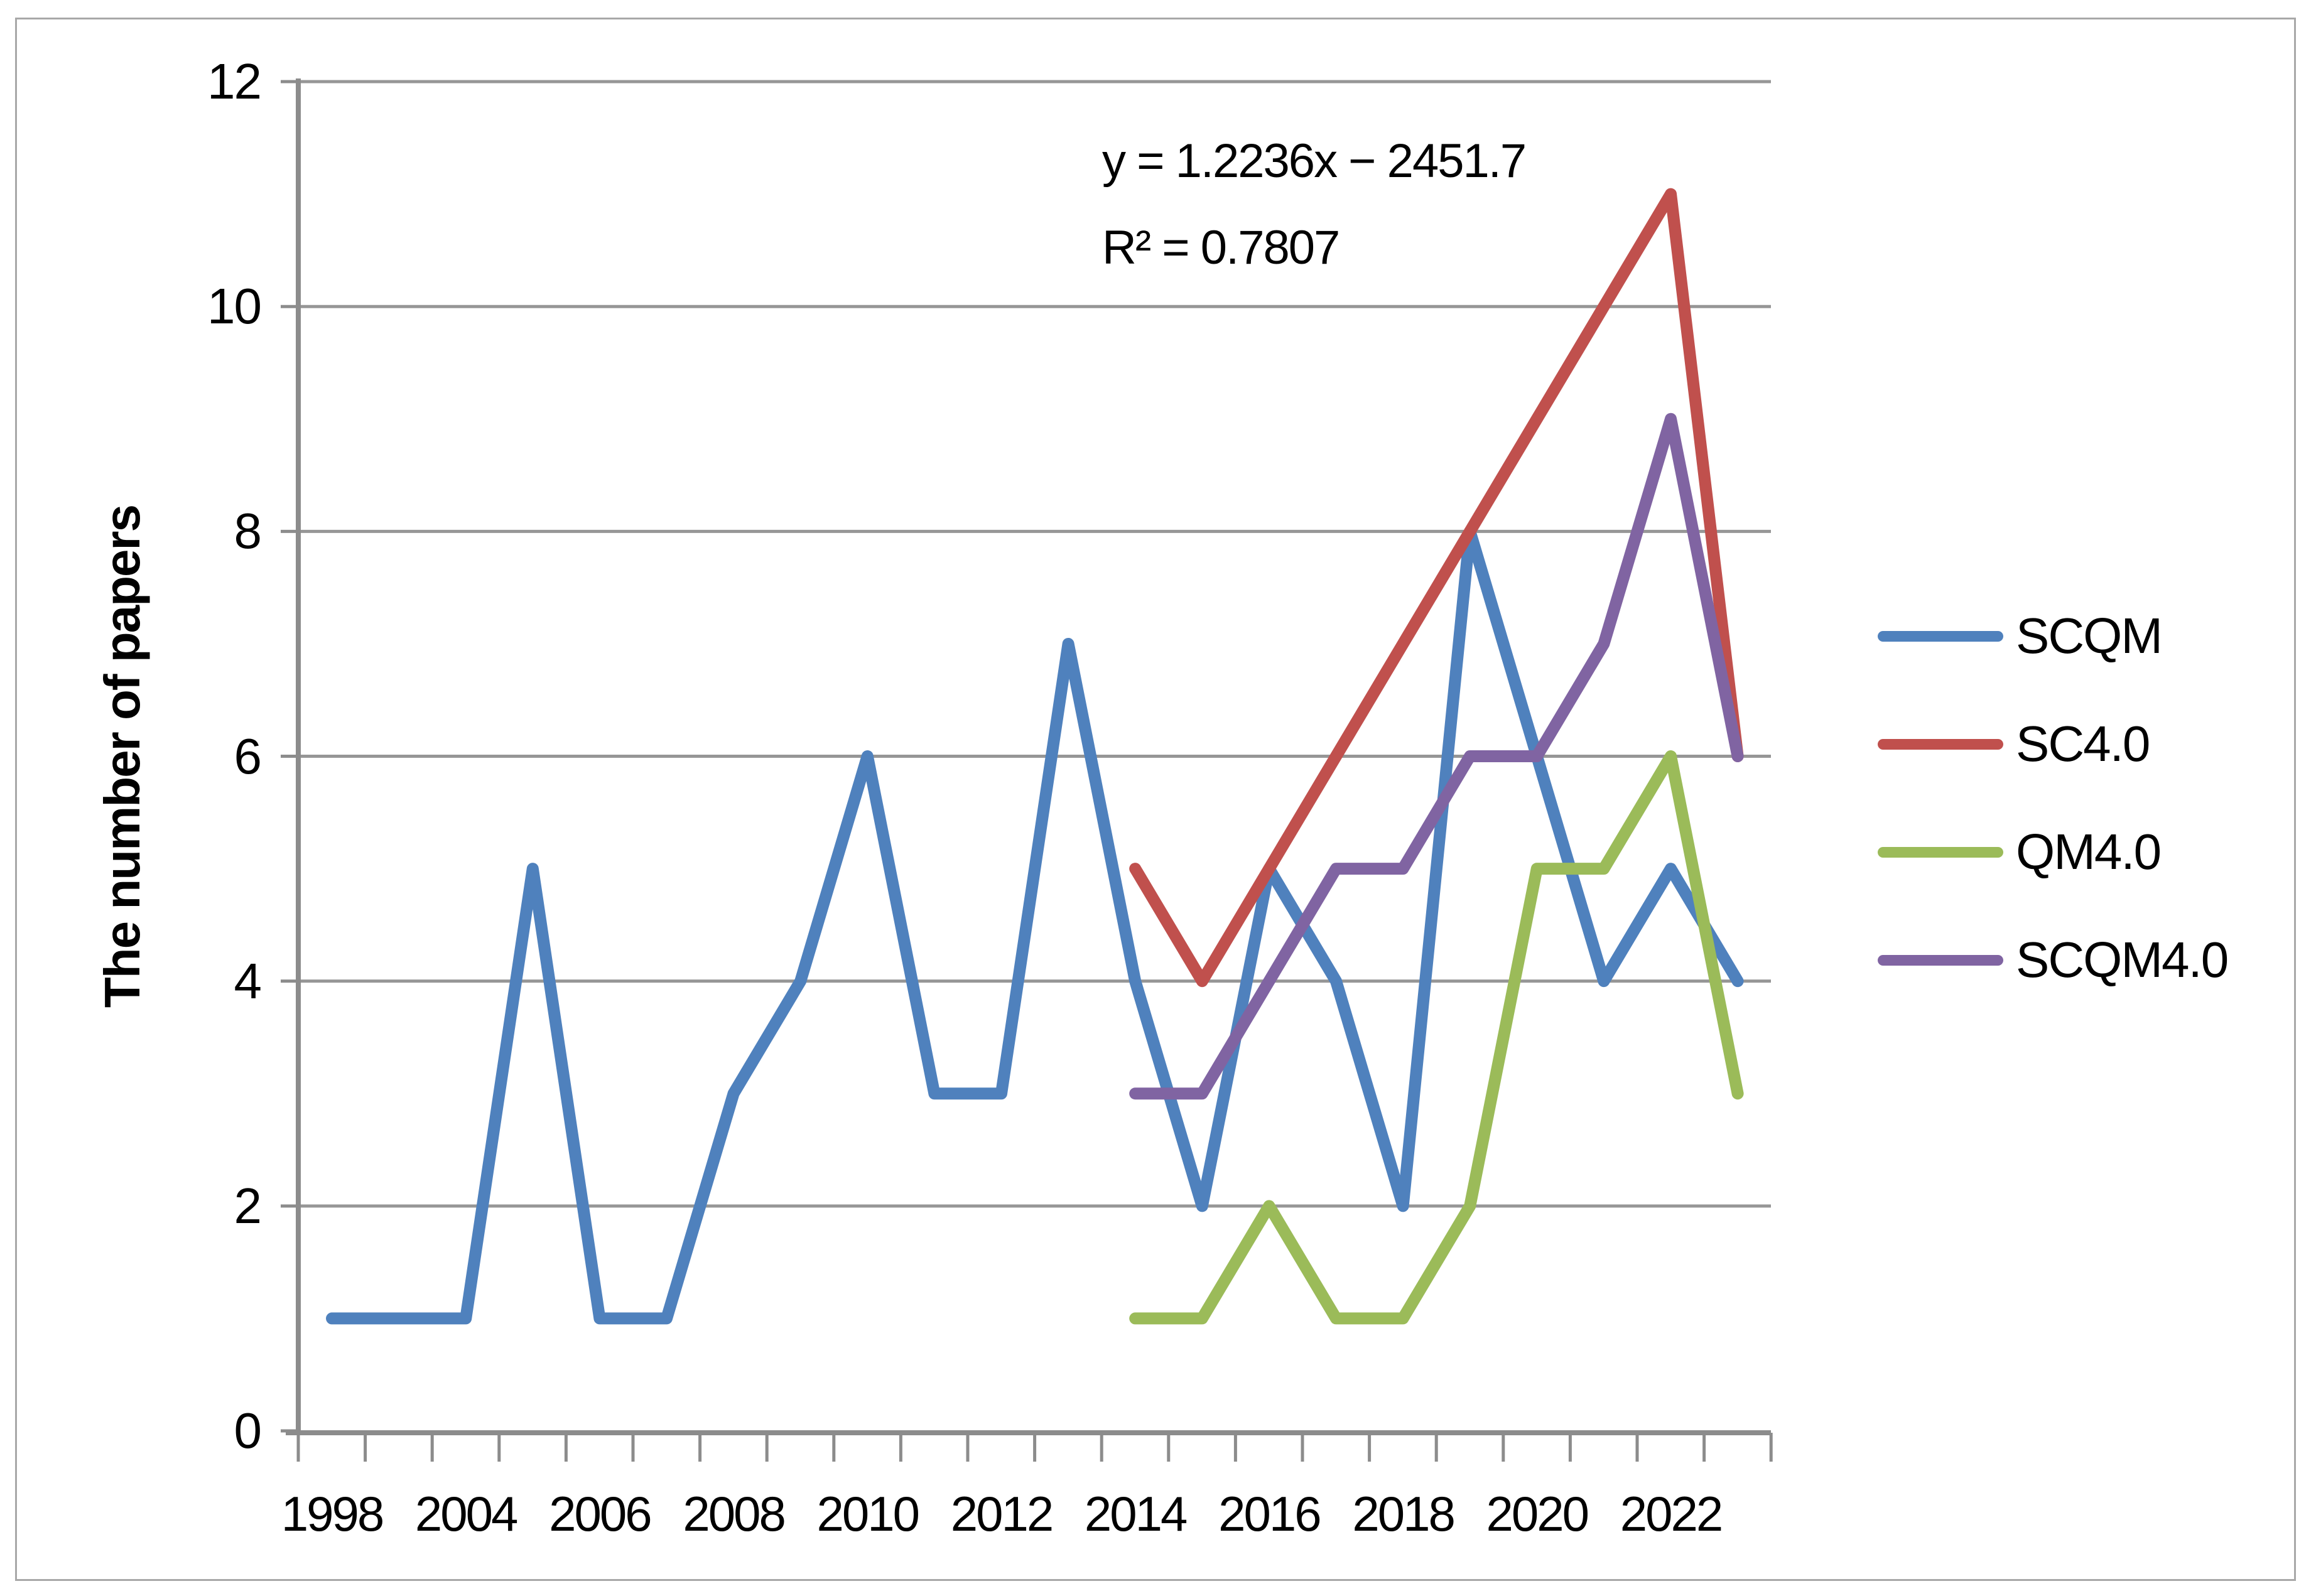 The image size is (2311, 1596). I want to click on x-tick-label: 2014, so click(1136, 1513).